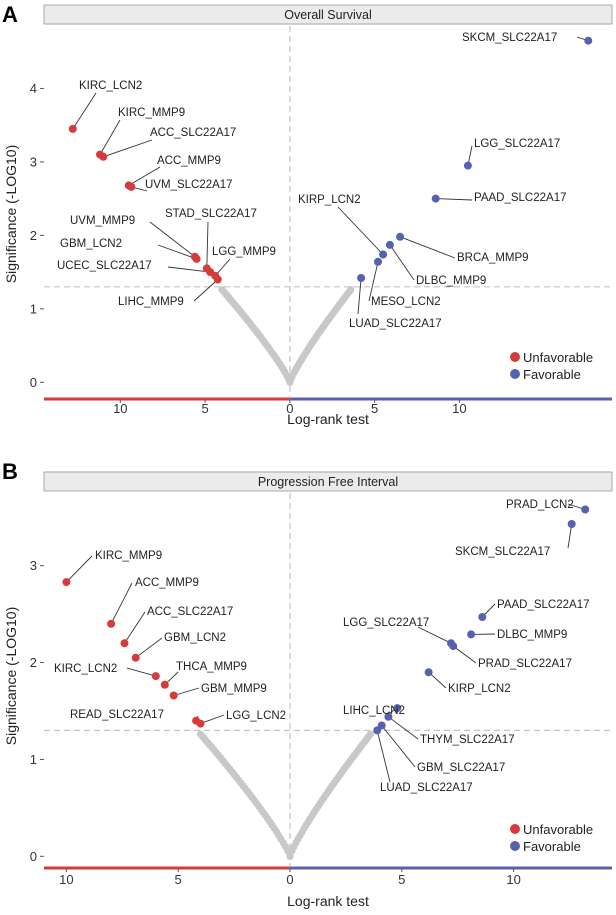  I want to click on panel-b-insignificant-points, so click(285, 795).